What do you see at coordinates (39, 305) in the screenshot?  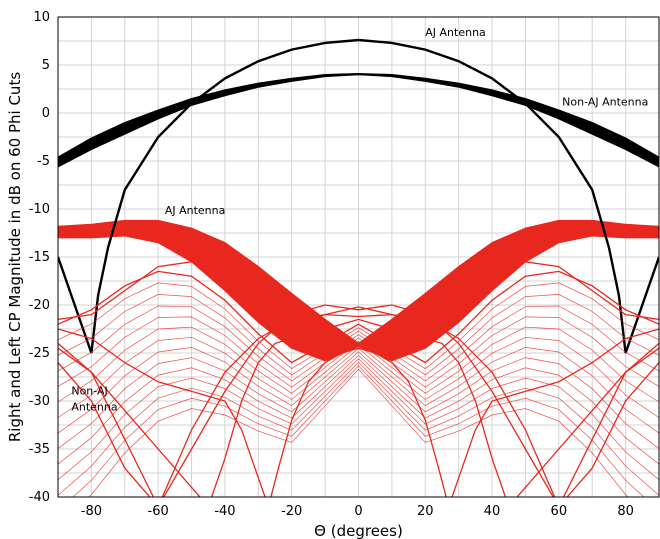 I see `y-tick-label: -20` at bounding box center [39, 305].